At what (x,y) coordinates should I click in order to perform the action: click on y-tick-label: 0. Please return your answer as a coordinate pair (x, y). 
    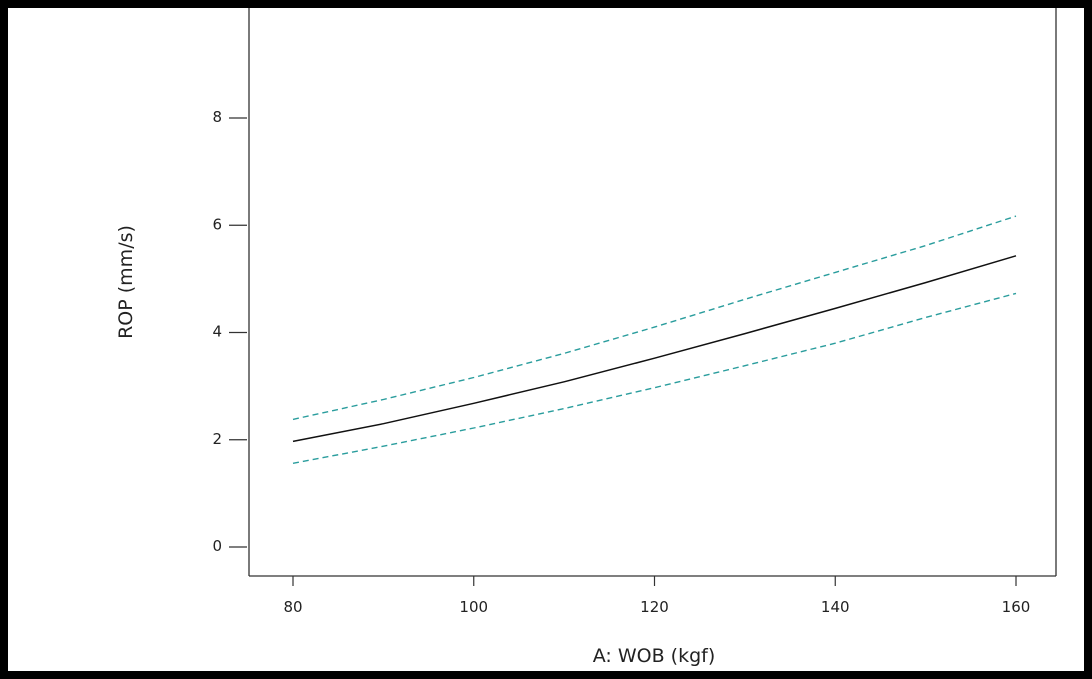
    Looking at the image, I should click on (217, 546).